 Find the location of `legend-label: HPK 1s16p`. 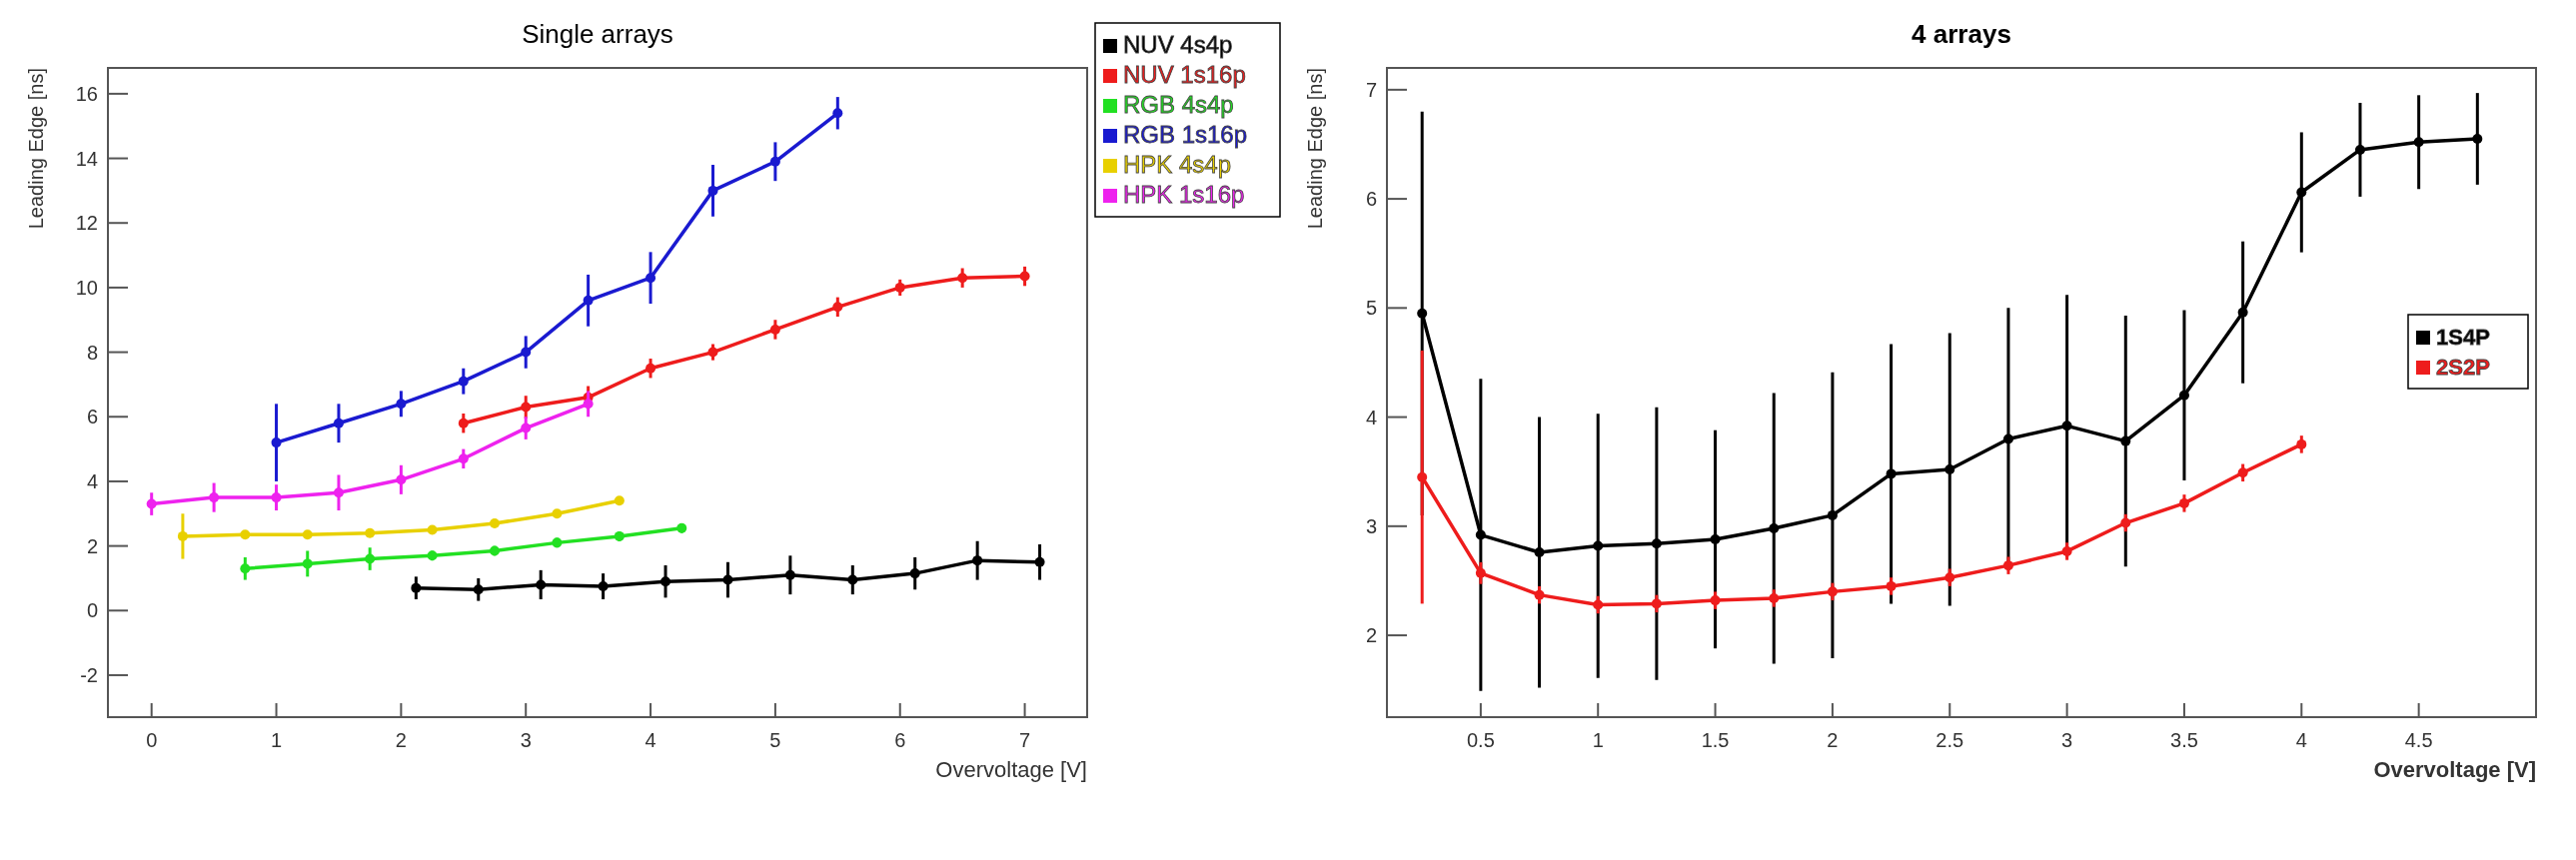

legend-label: HPK 1s16p is located at coordinates (1184, 194).